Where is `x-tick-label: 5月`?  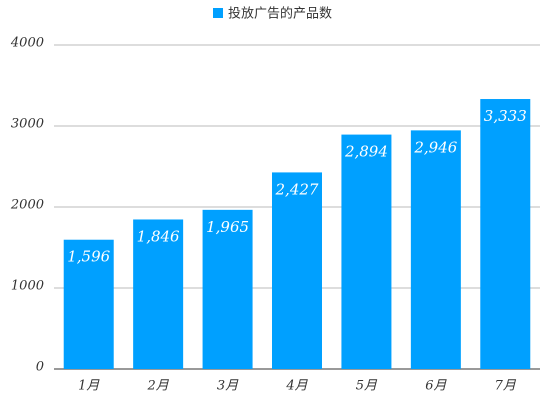 x-tick-label: 5月 is located at coordinates (367, 386).